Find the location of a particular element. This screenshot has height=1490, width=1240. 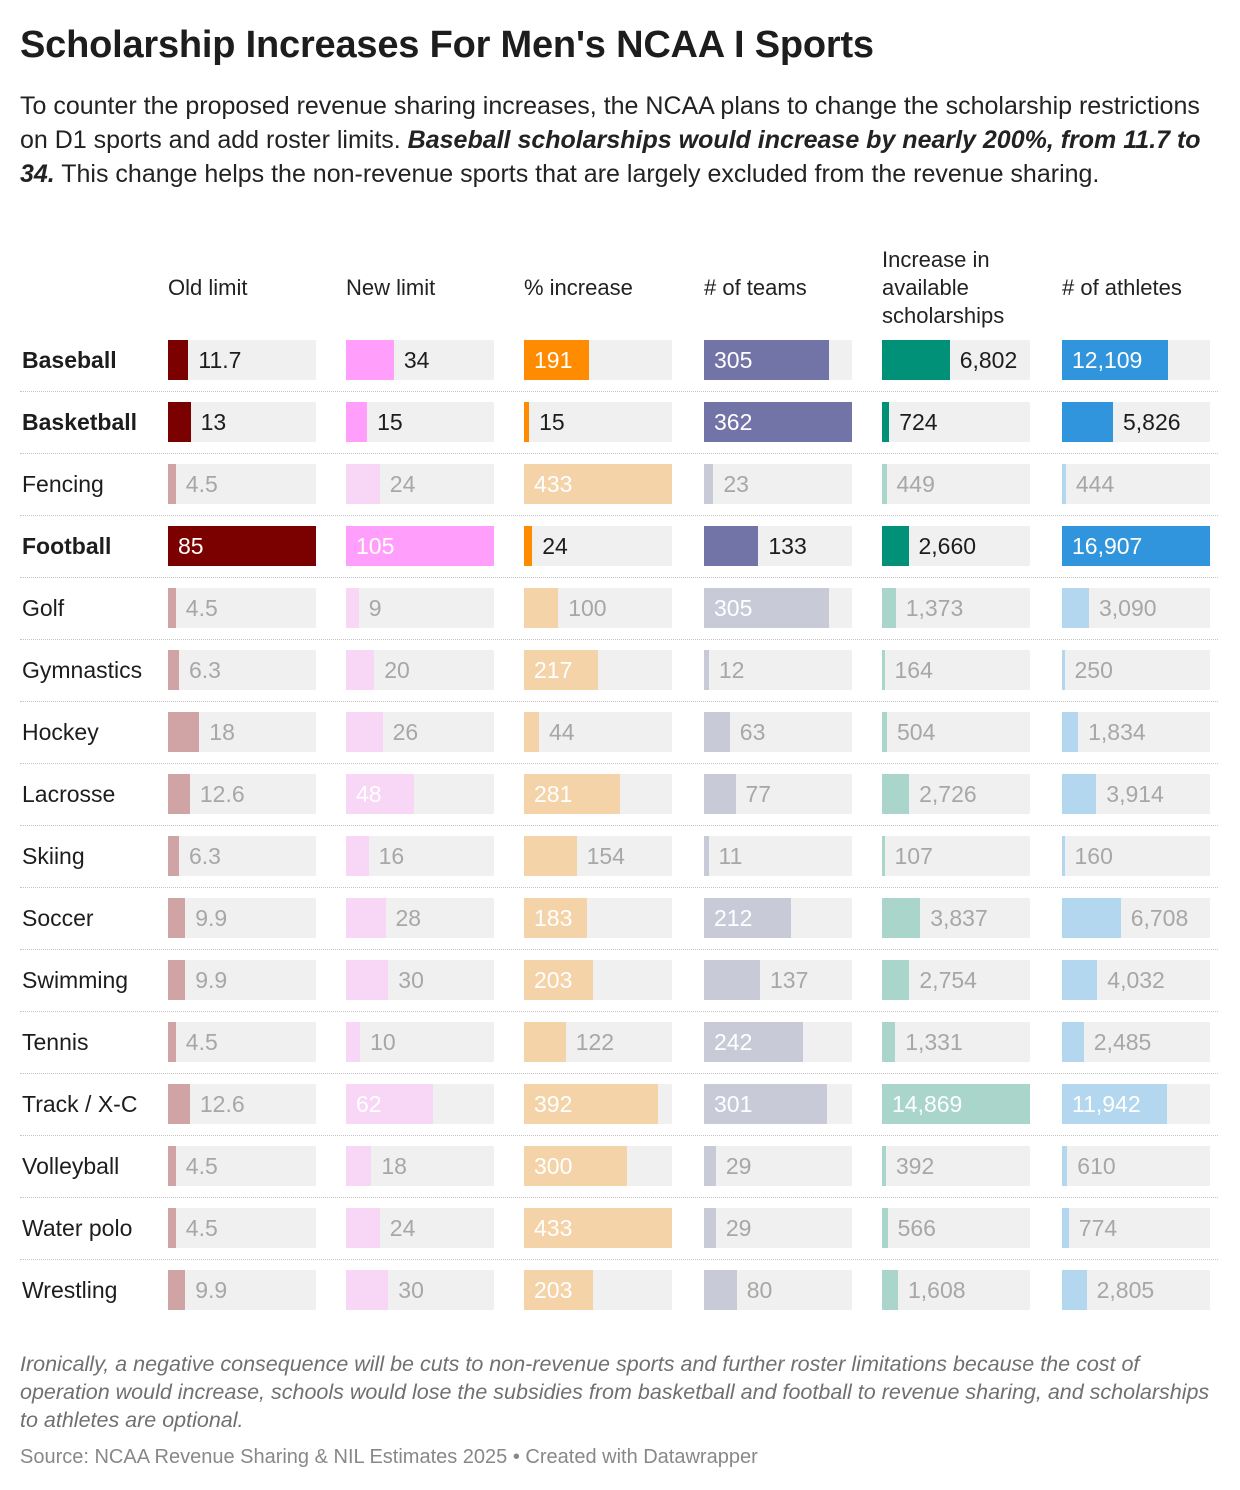

cell-volleyball-ath: 610 is located at coordinates (1136, 1166).